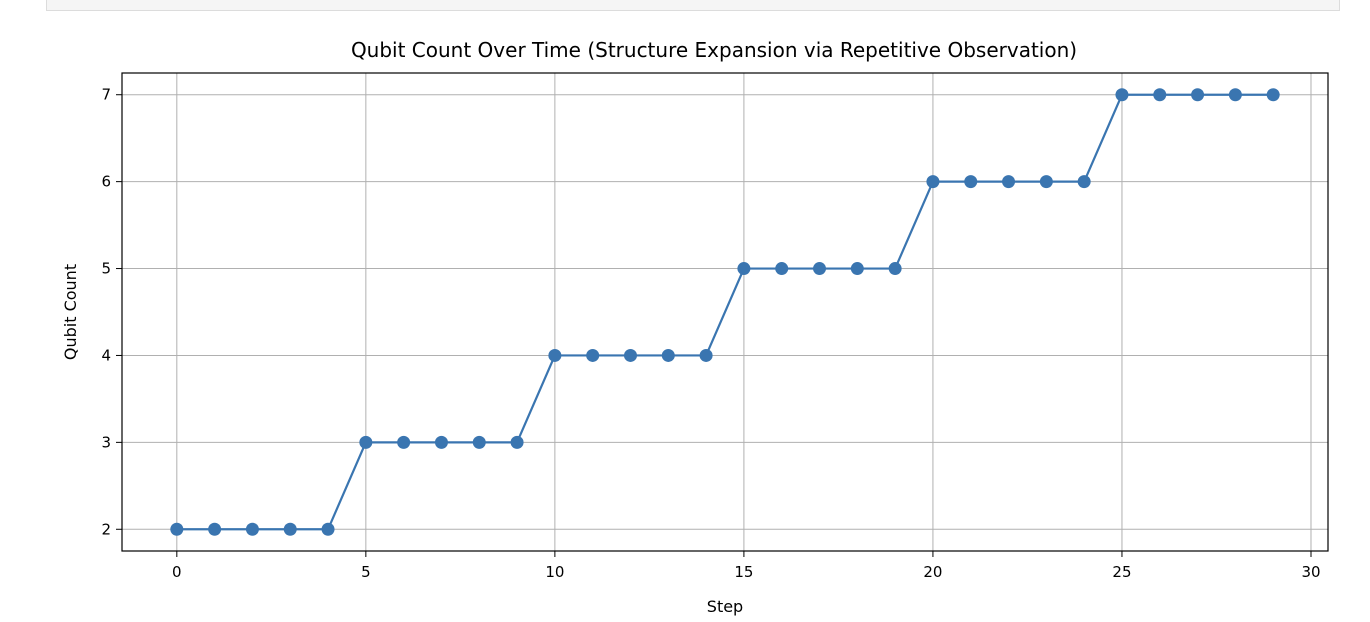 This screenshot has height=622, width=1370. Describe the element at coordinates (743, 572) in the screenshot. I see `x-tick-label: 15` at that location.